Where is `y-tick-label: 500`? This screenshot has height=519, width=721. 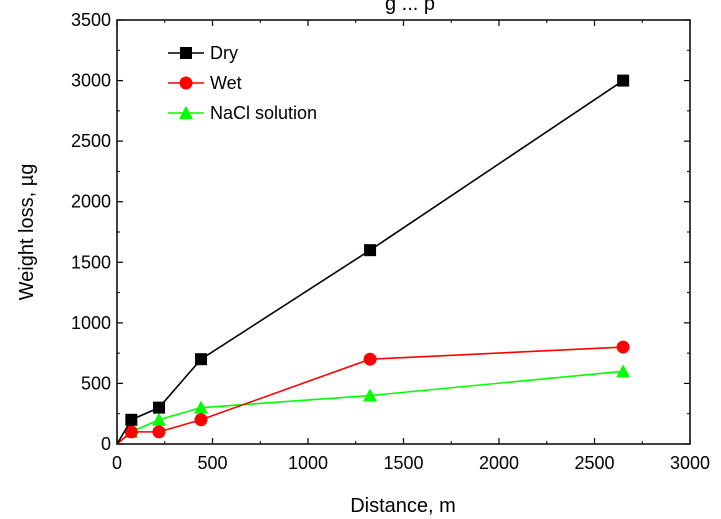 y-tick-label: 500 is located at coordinates (96, 383).